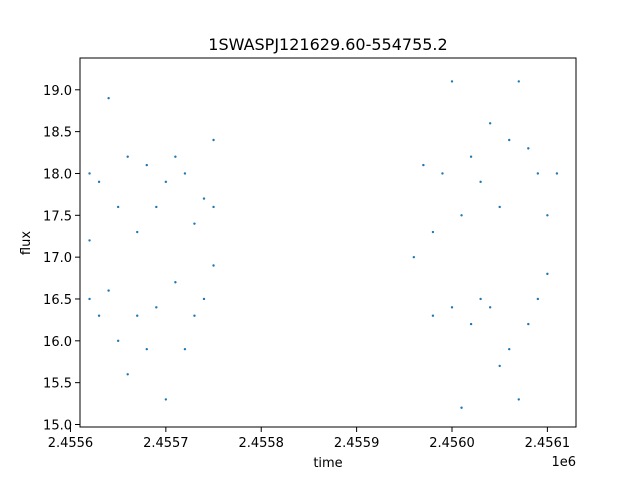  I want to click on x-offset-label: 1e6, so click(563, 462).